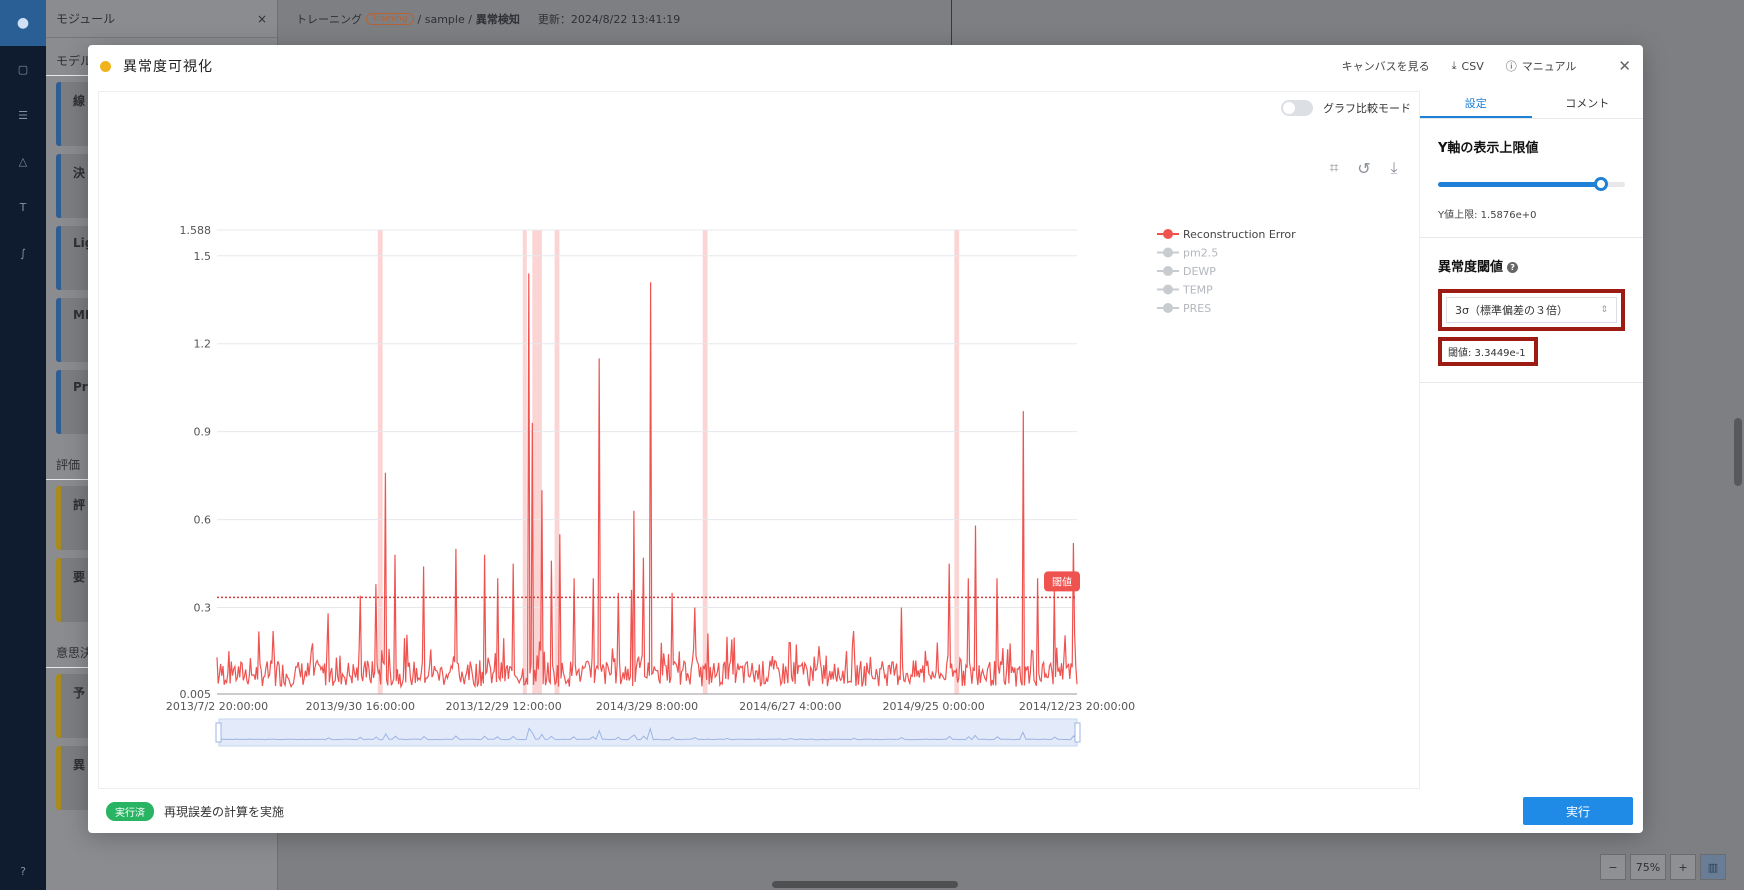 This screenshot has height=890, width=1744. Describe the element at coordinates (203, 520) in the screenshot. I see `y-tick-label: 0.6` at that location.